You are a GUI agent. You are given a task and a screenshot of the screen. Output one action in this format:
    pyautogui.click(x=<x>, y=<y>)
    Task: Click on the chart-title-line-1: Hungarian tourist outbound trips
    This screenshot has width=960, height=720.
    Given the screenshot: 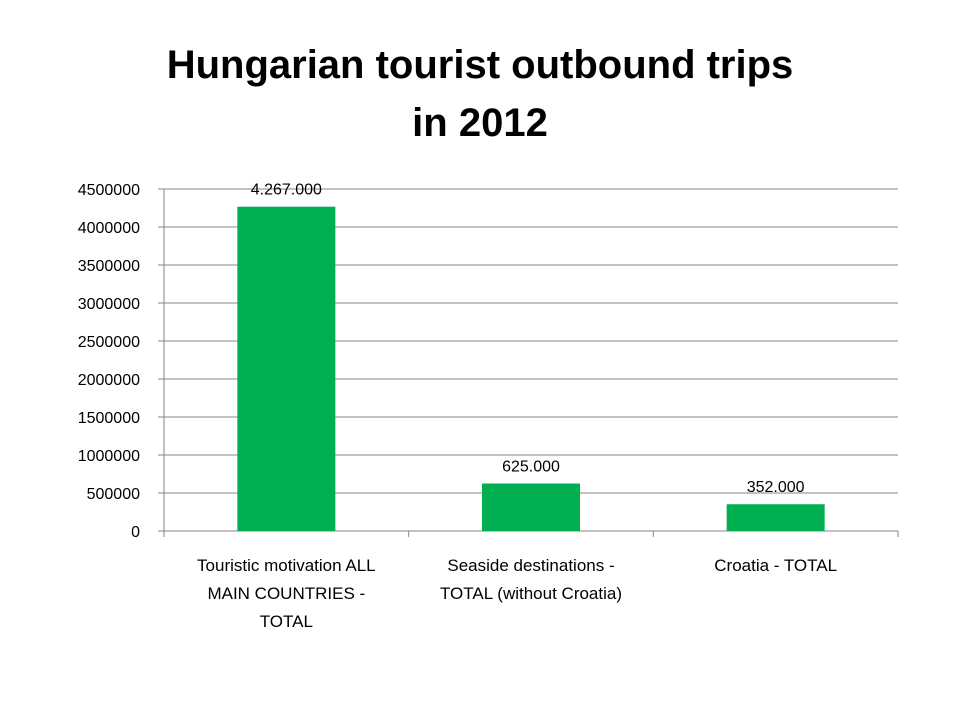 What is the action you would take?
    pyautogui.click(x=480, y=65)
    